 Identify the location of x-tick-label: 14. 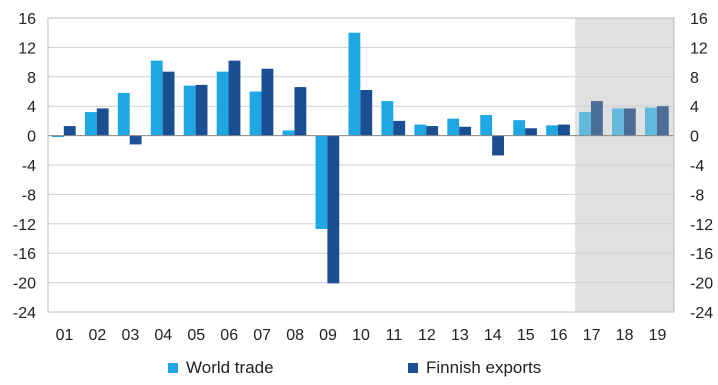
(493, 335).